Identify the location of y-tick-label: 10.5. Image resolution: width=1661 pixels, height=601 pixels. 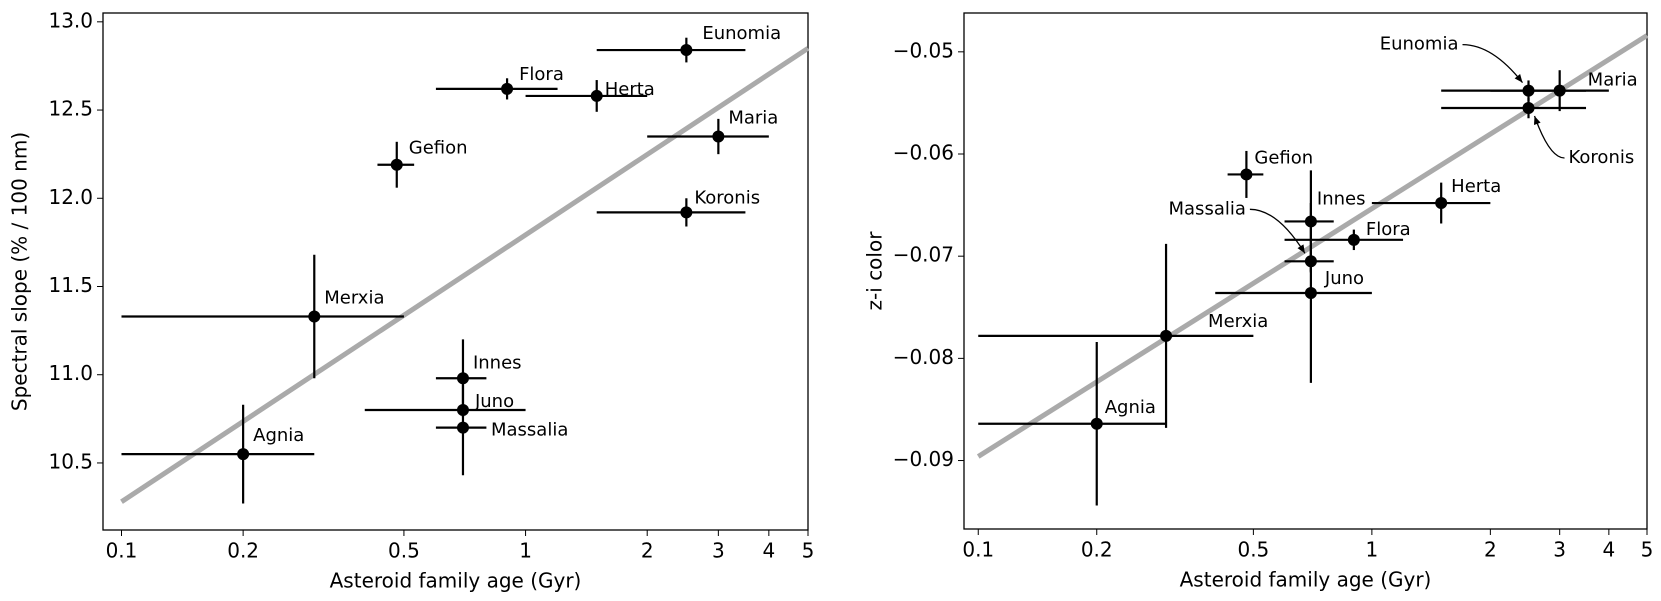
(70, 461).